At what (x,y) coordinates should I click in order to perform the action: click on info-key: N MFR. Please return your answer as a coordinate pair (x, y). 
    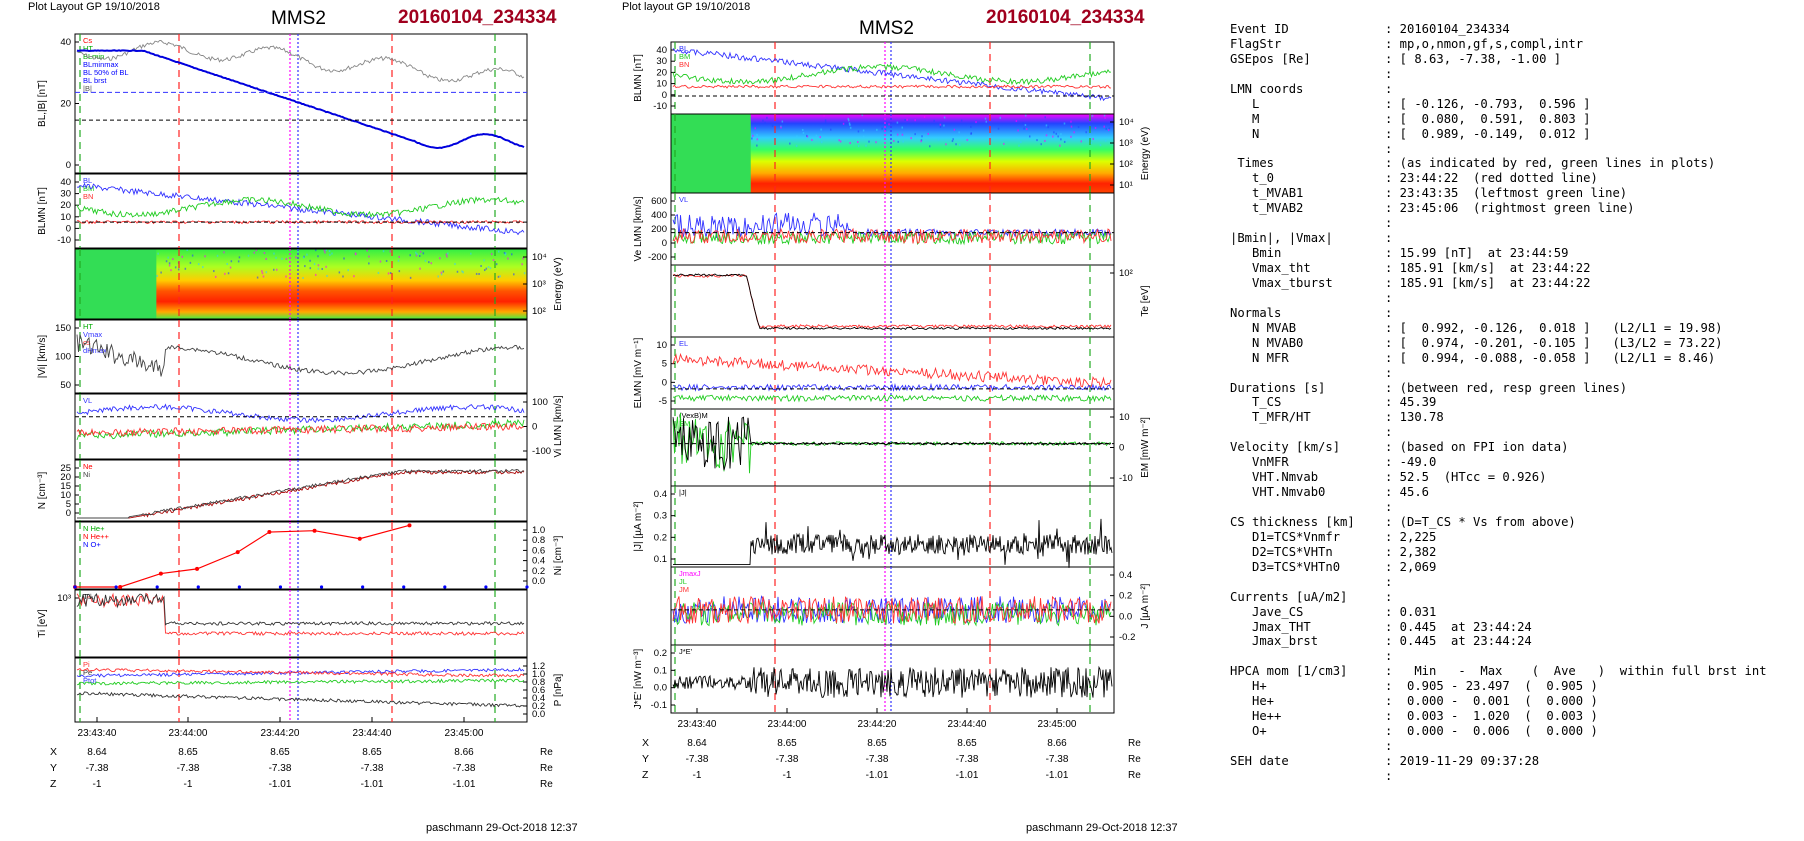
    Looking at the image, I should click on (1259, 357).